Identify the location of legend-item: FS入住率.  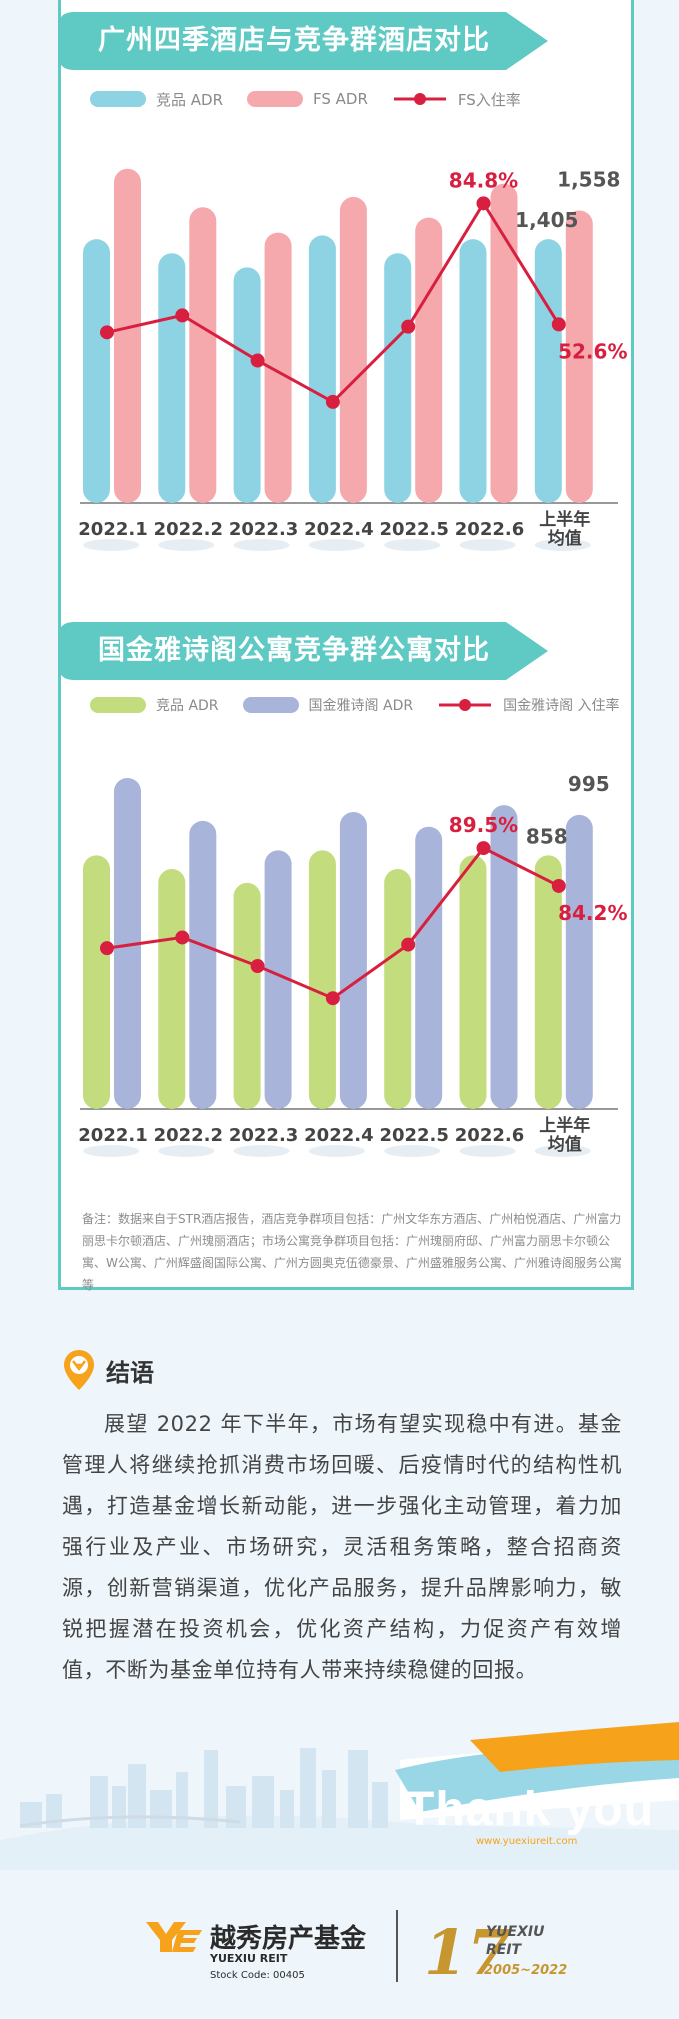
(456, 99).